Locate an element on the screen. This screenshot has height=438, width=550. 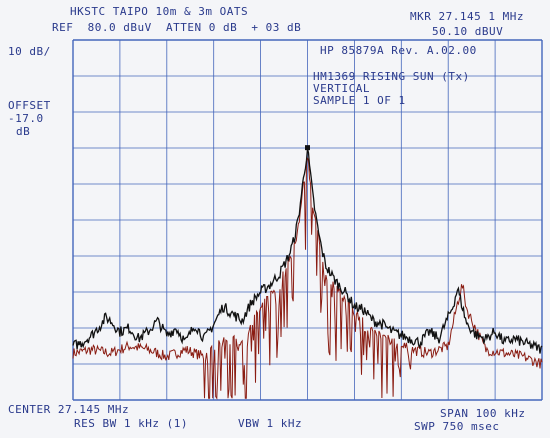
plot-title: HKSTC TAIPO 10m & 3m OATS is located at coordinates (159, 11).